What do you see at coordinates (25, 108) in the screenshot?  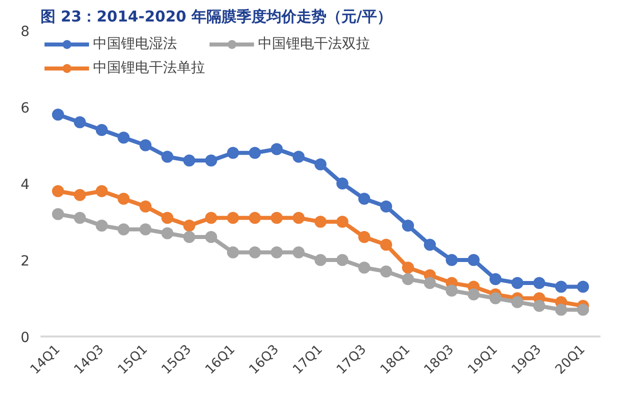 I see `y-tick-label: 6` at bounding box center [25, 108].